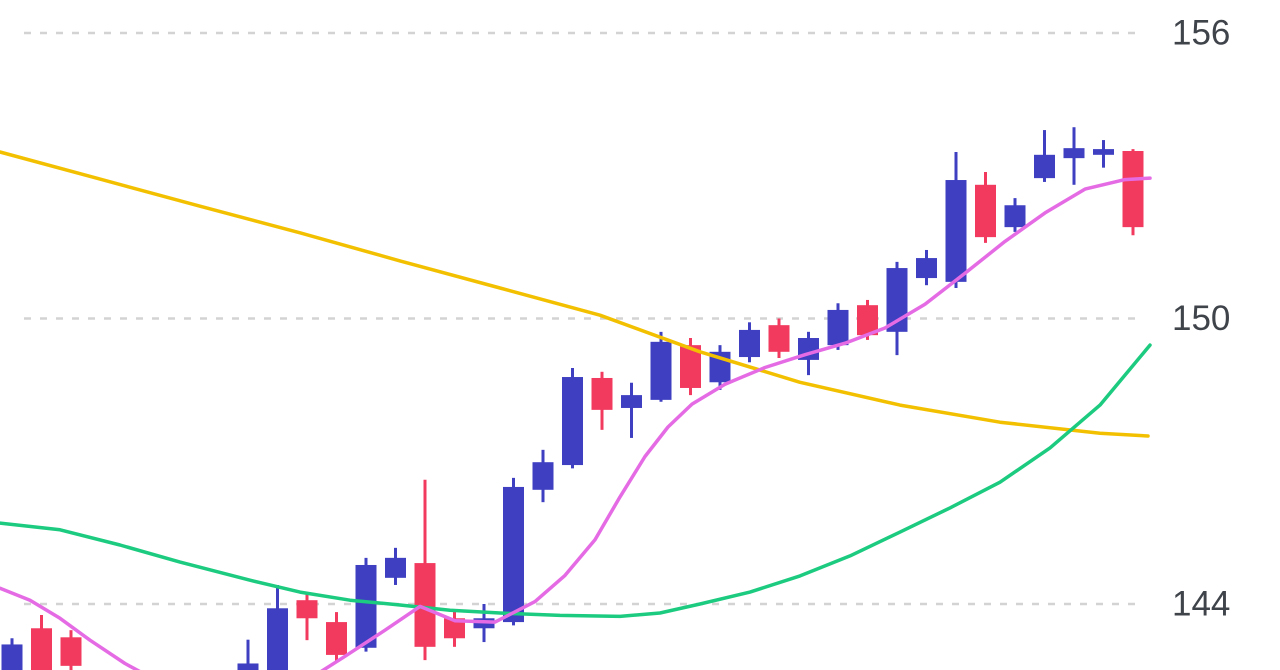 Image resolution: width=1280 pixels, height=670 pixels. Describe the element at coordinates (1201, 603) in the screenshot. I see `y-tick-label-144: 144` at that location.